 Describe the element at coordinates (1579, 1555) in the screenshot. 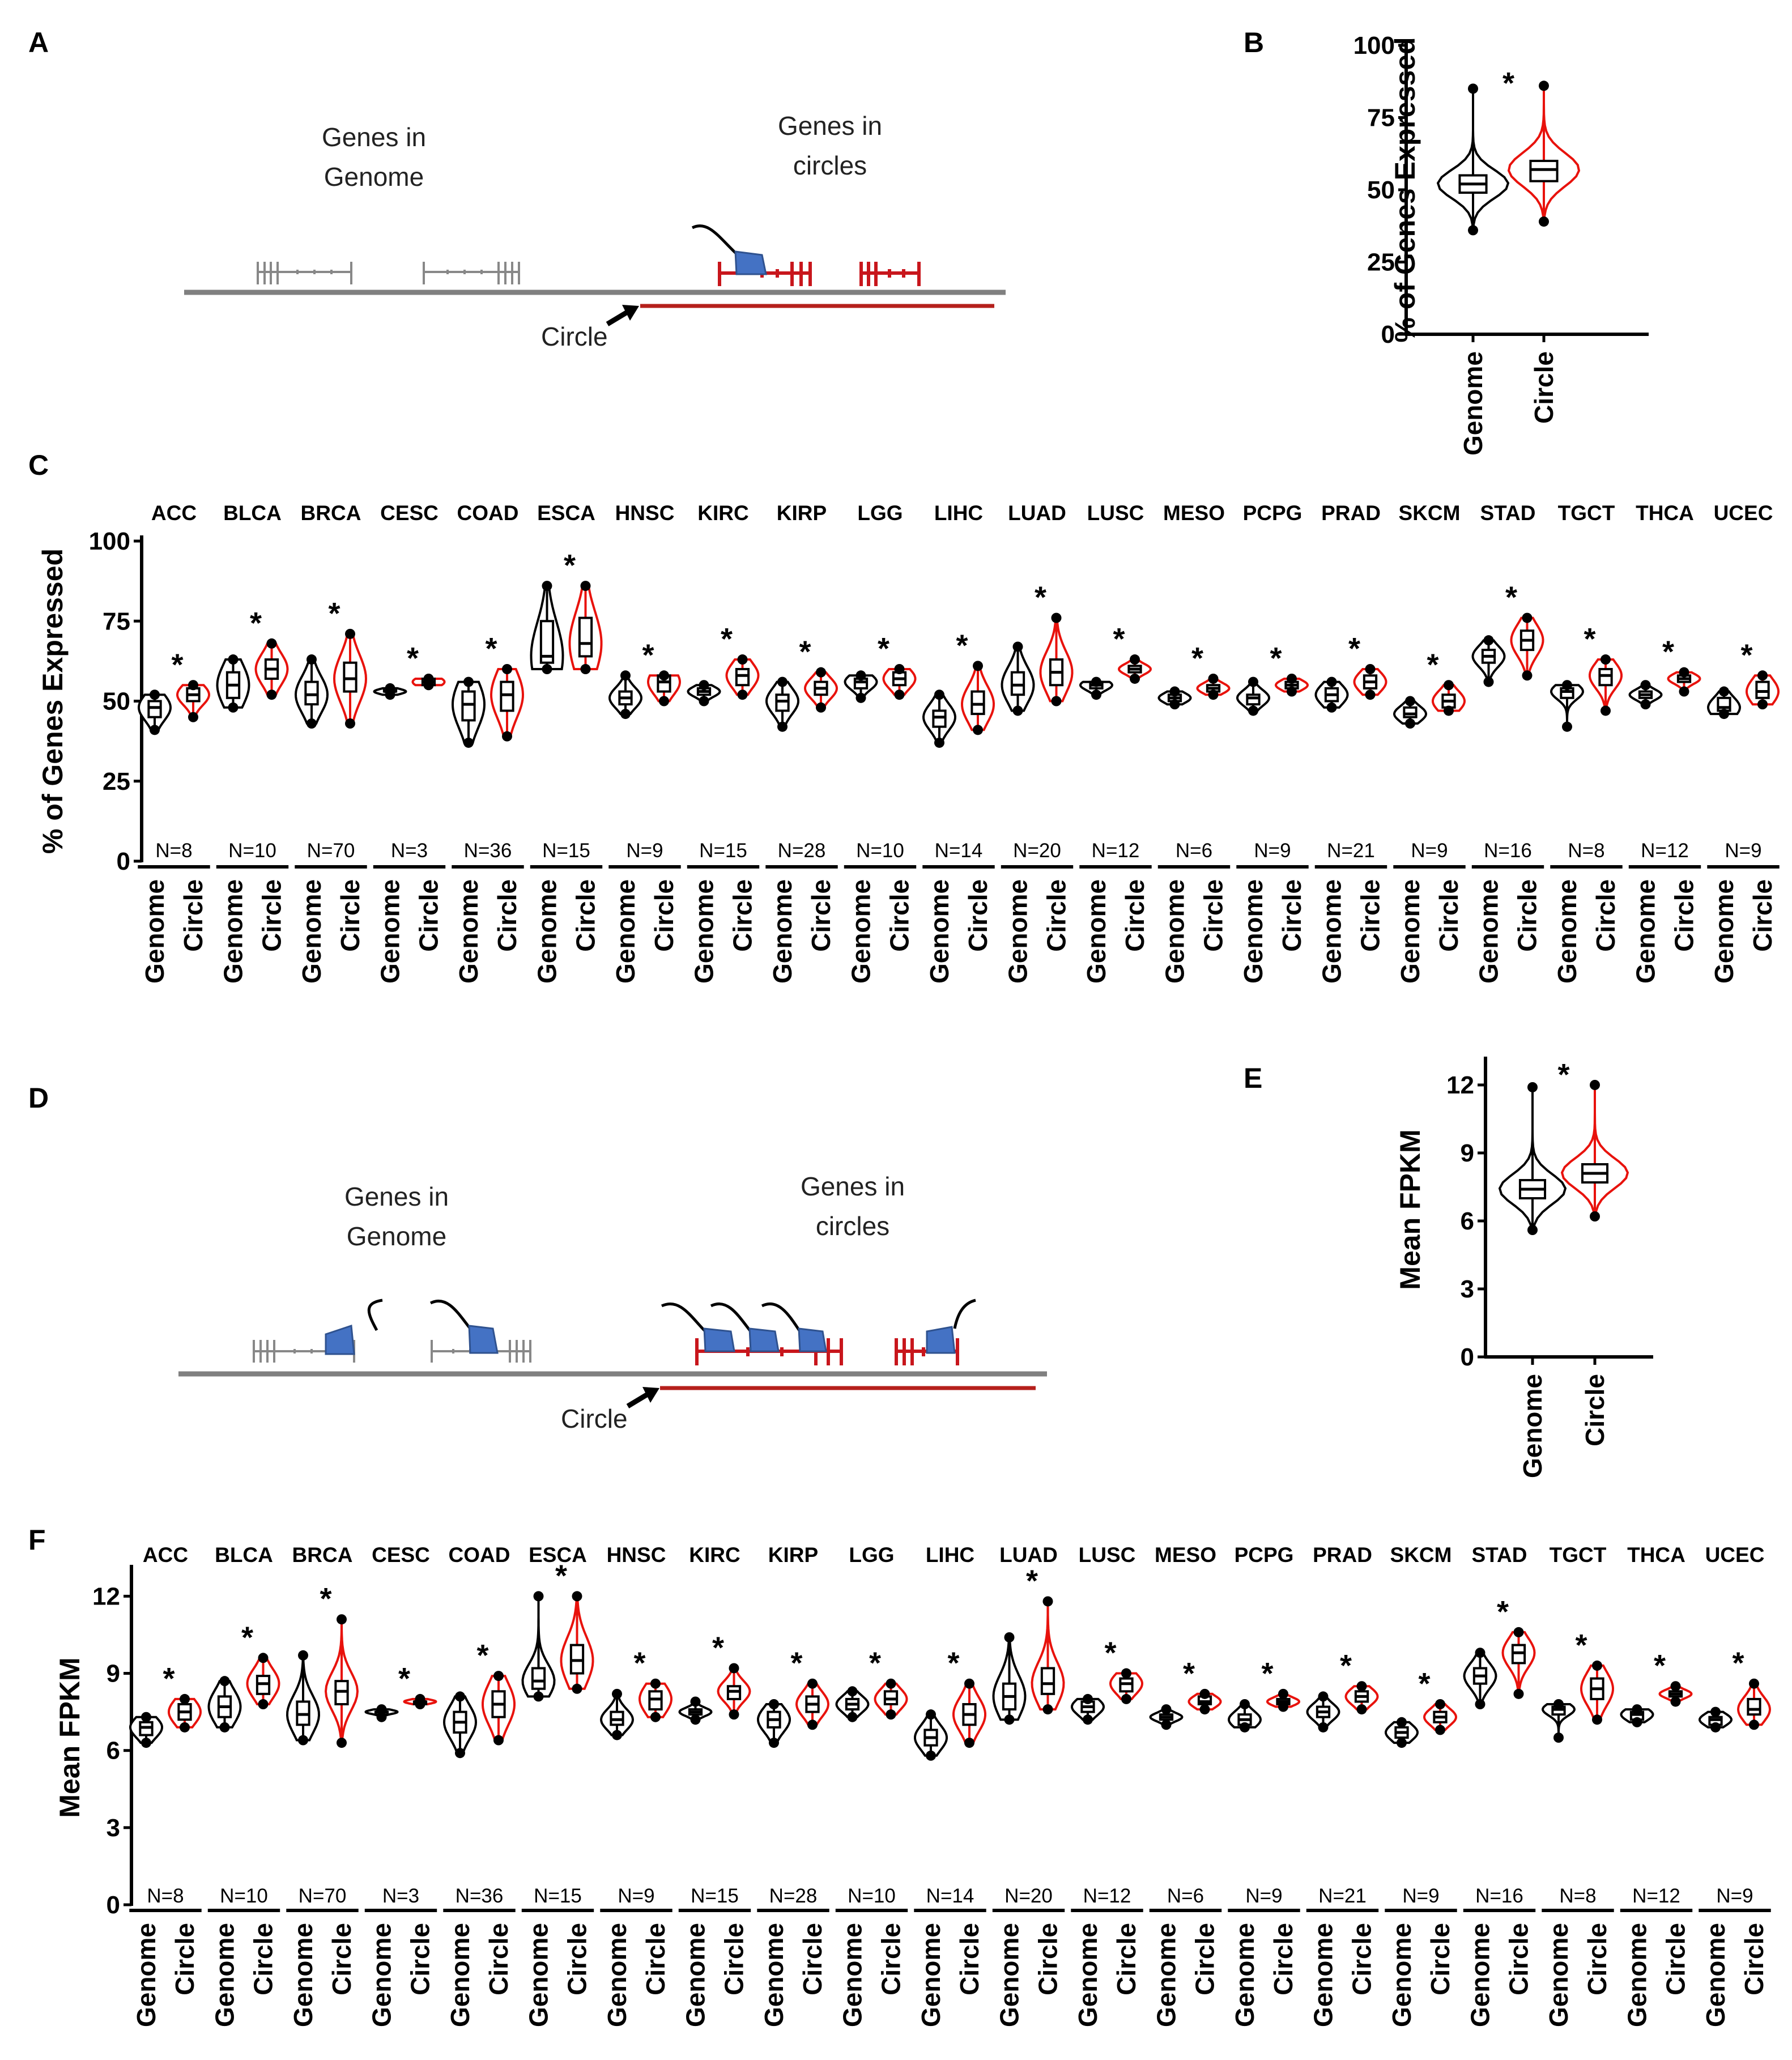

I see `facet-title: TGCT` at that location.